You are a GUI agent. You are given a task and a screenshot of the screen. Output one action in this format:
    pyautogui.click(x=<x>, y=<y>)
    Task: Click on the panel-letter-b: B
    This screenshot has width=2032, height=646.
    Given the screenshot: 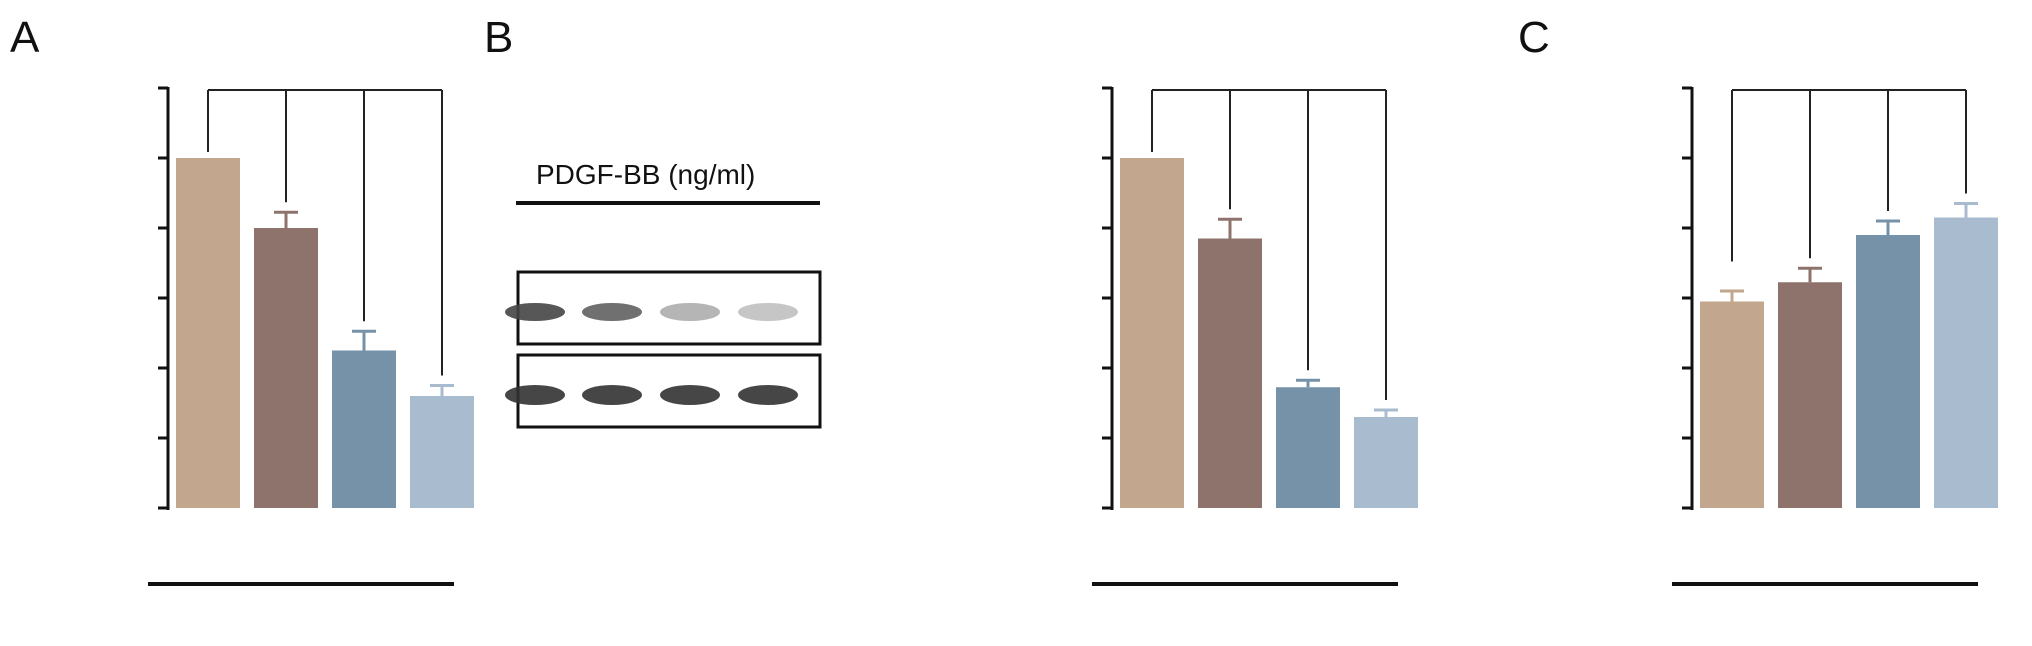 What is the action you would take?
    pyautogui.click(x=498, y=37)
    